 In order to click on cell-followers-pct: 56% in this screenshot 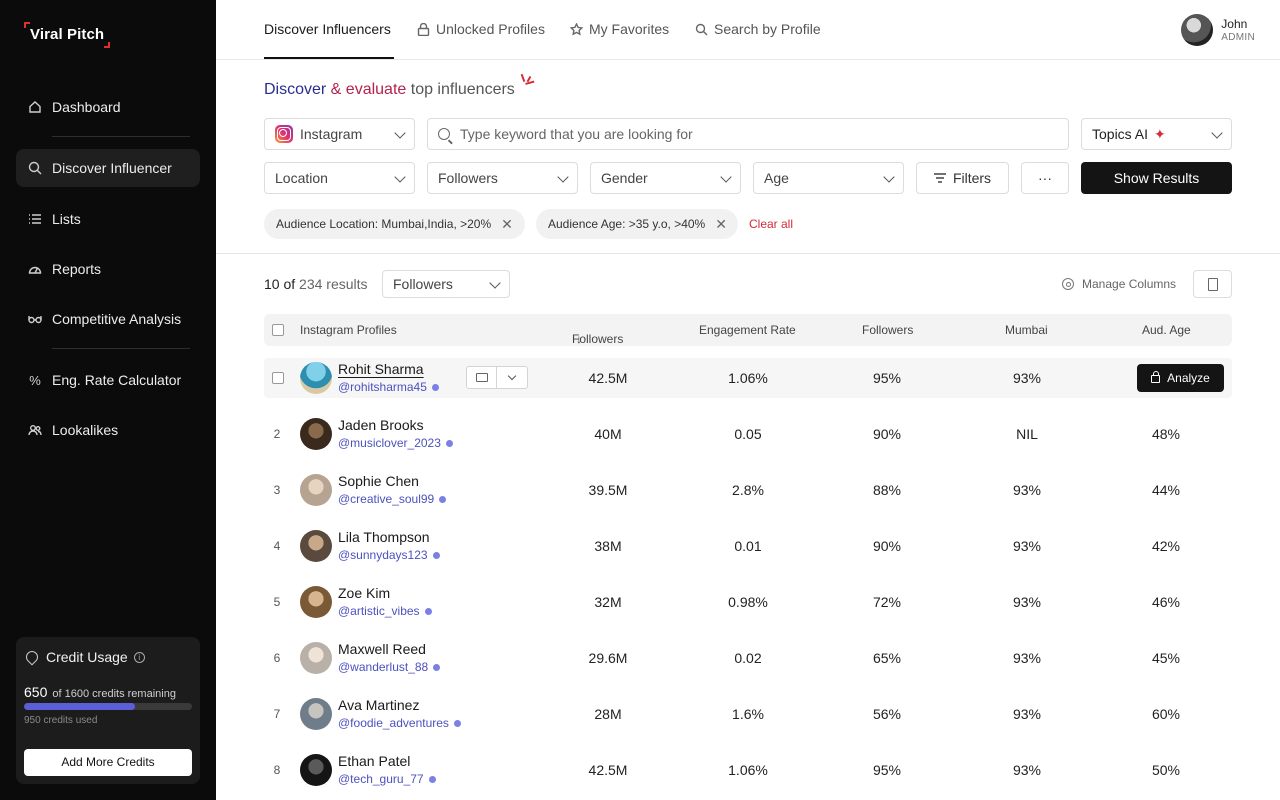, I will do `click(887, 714)`.